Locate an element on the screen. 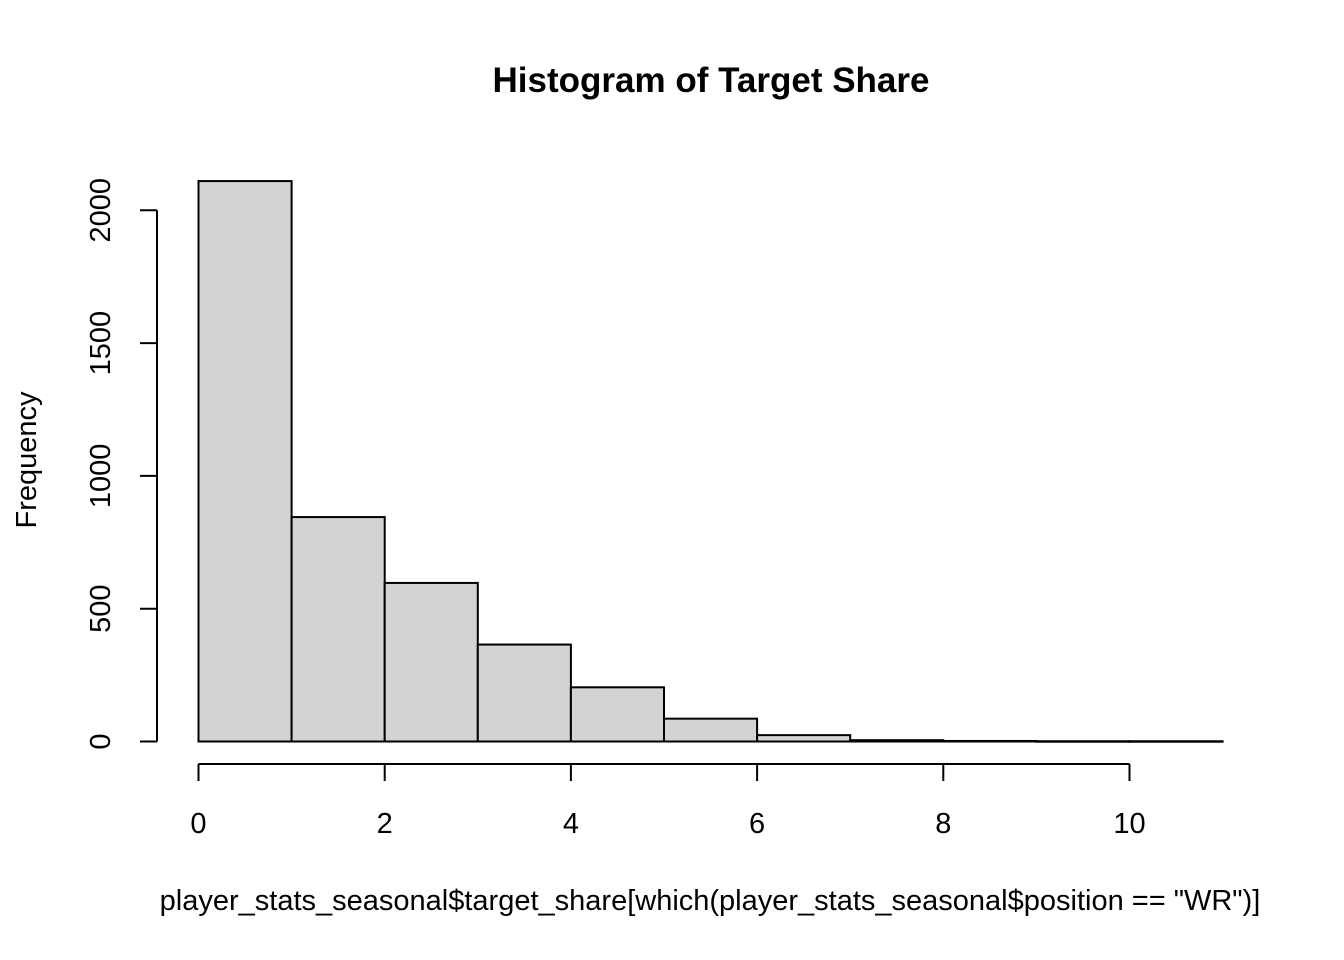  y-tick-label: 2000 is located at coordinates (101, 210).